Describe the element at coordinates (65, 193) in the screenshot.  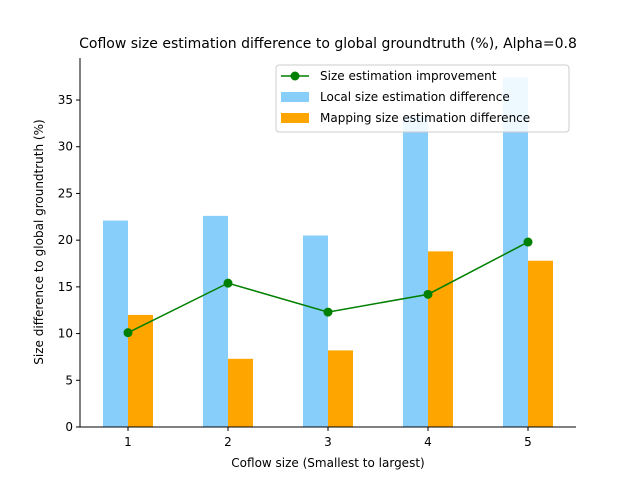
I see `y-tick-label-25: 25` at that location.